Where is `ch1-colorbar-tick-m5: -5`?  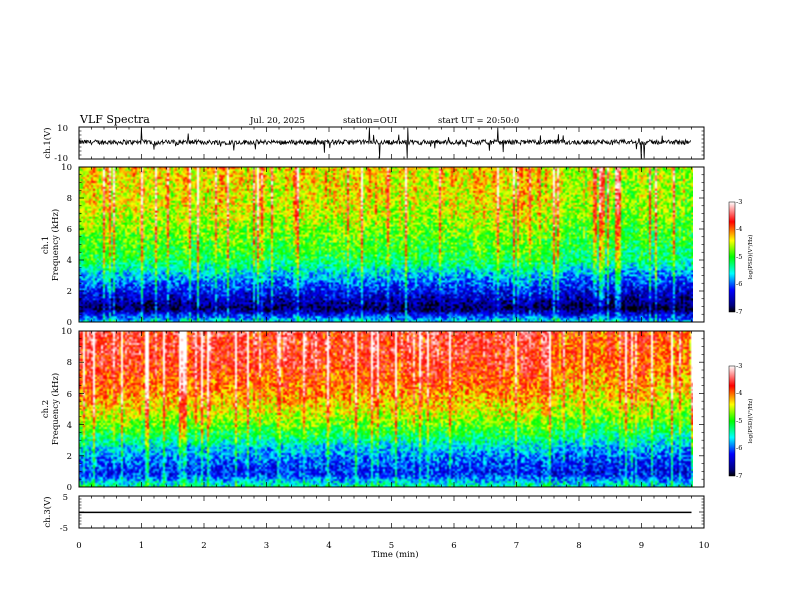 ch1-colorbar-tick-m5: -5 is located at coordinates (739, 257).